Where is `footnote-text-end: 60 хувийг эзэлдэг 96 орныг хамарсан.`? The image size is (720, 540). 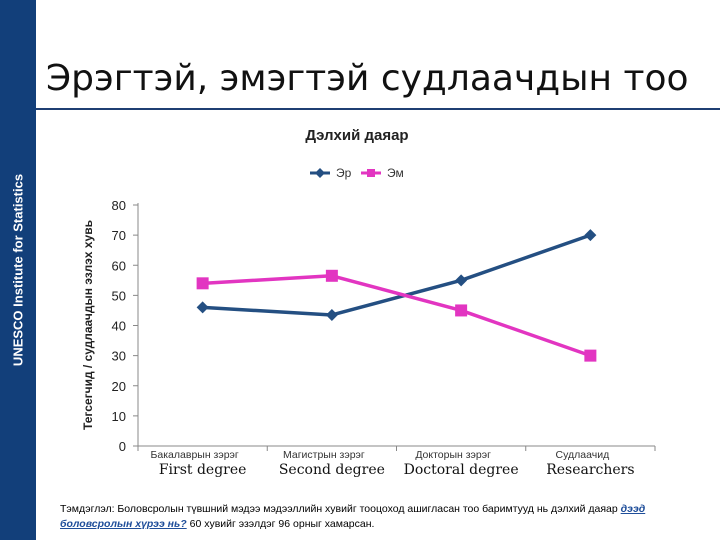 footnote-text-end: 60 хувийг эзэлдэг 96 орныг хамарсан. is located at coordinates (280, 524).